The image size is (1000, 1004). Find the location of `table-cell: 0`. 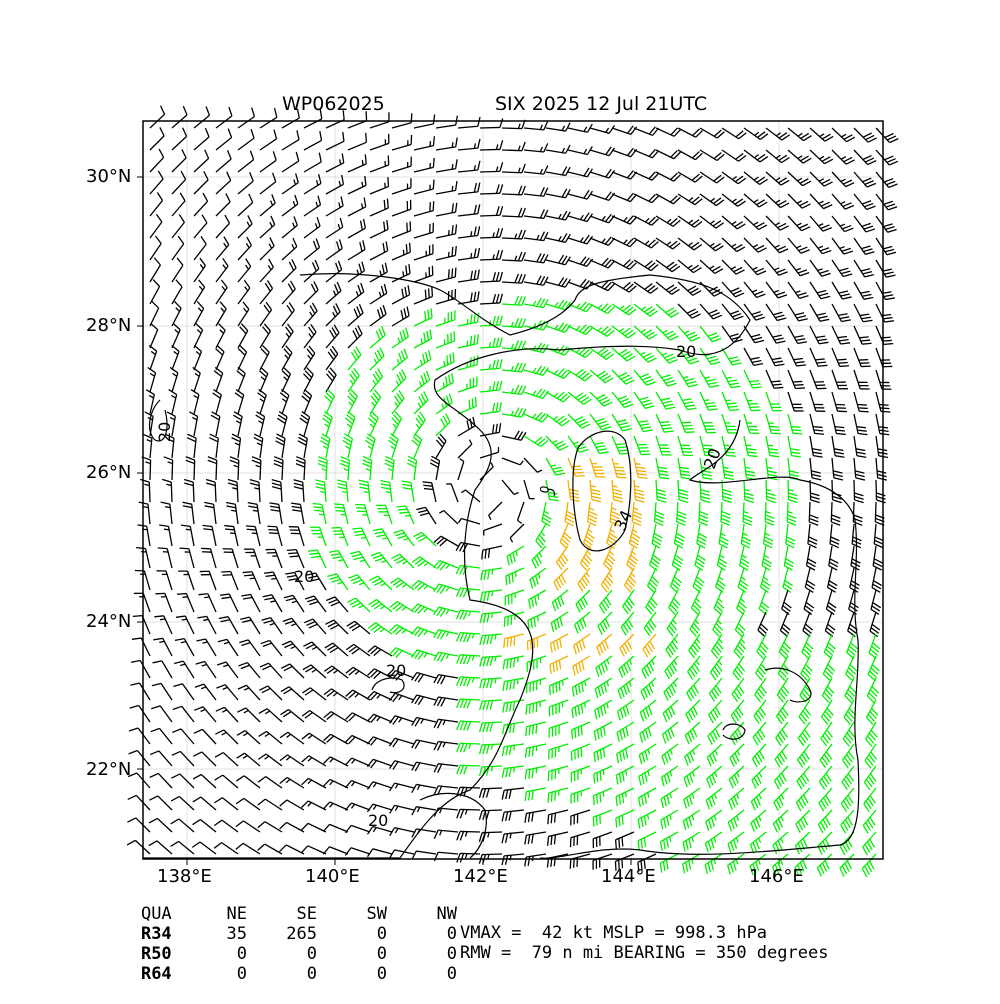

table-cell: 0 is located at coordinates (422, 934).